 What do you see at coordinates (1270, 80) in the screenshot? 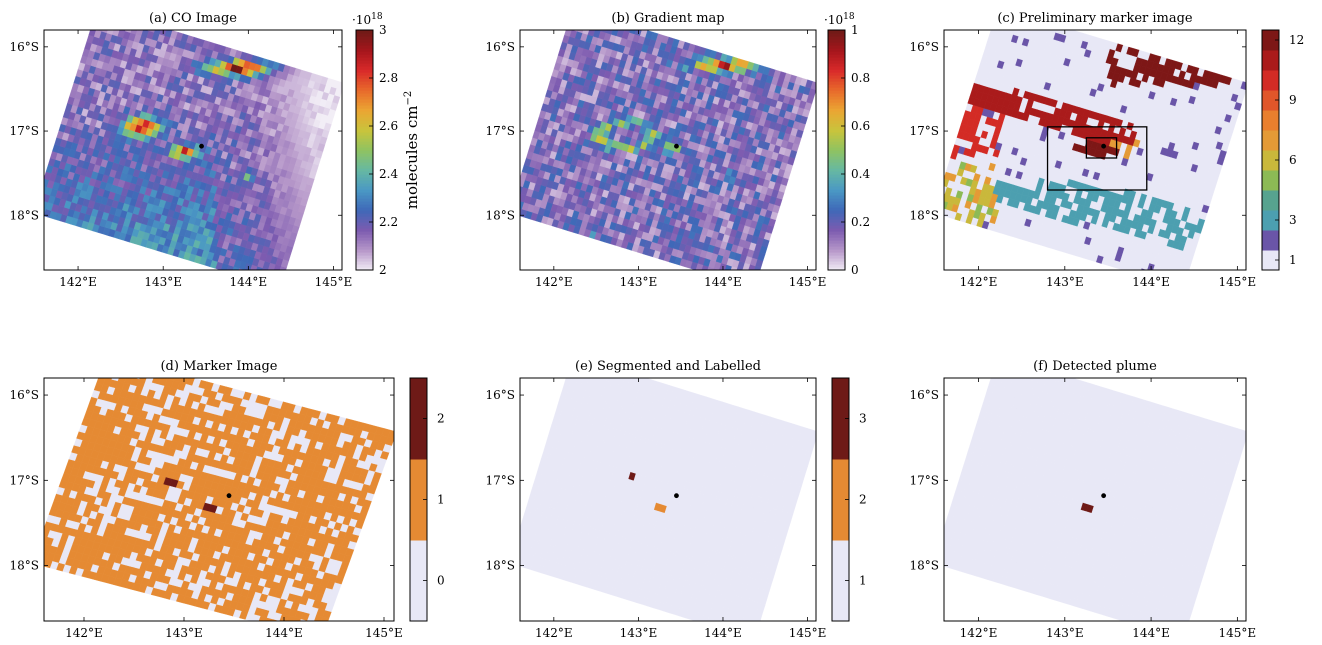
I see `colorbar-level` at bounding box center [1270, 80].